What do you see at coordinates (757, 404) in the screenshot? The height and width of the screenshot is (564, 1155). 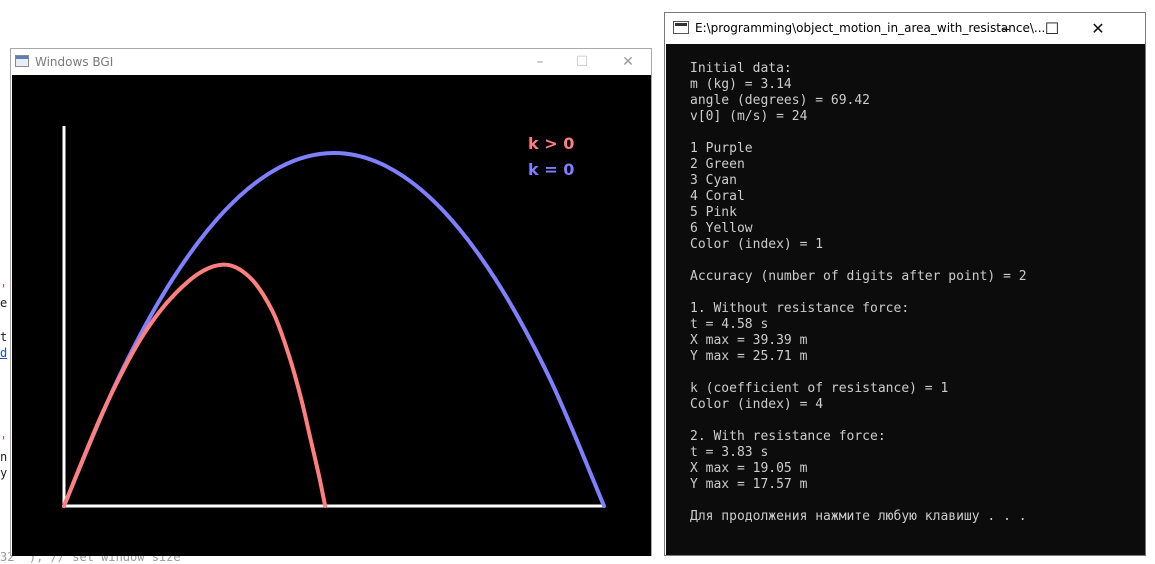 I see `console-line: Color (index) = 4` at bounding box center [757, 404].